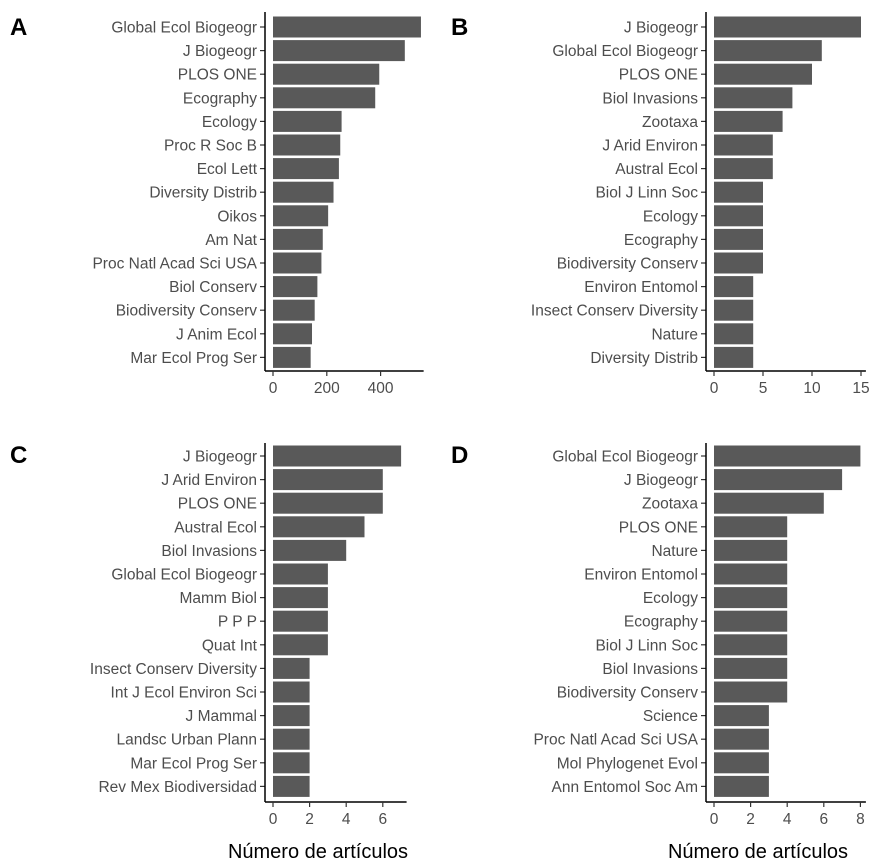  I want to click on category-label: Zootaxa, so click(670, 122).